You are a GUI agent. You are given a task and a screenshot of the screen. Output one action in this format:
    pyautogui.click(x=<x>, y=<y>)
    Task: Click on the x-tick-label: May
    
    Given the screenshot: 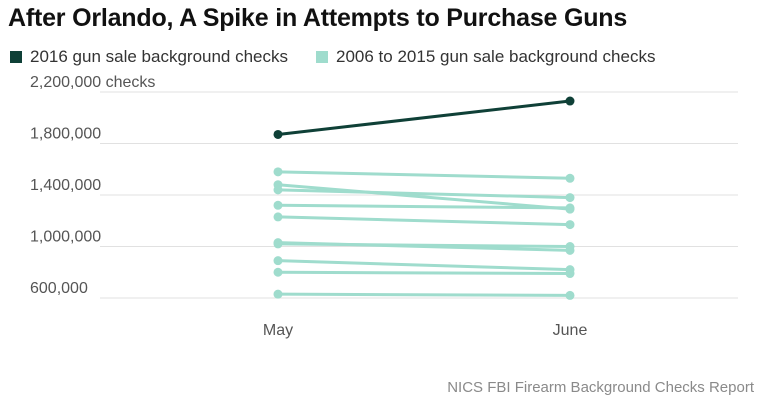 What is the action you would take?
    pyautogui.click(x=278, y=330)
    